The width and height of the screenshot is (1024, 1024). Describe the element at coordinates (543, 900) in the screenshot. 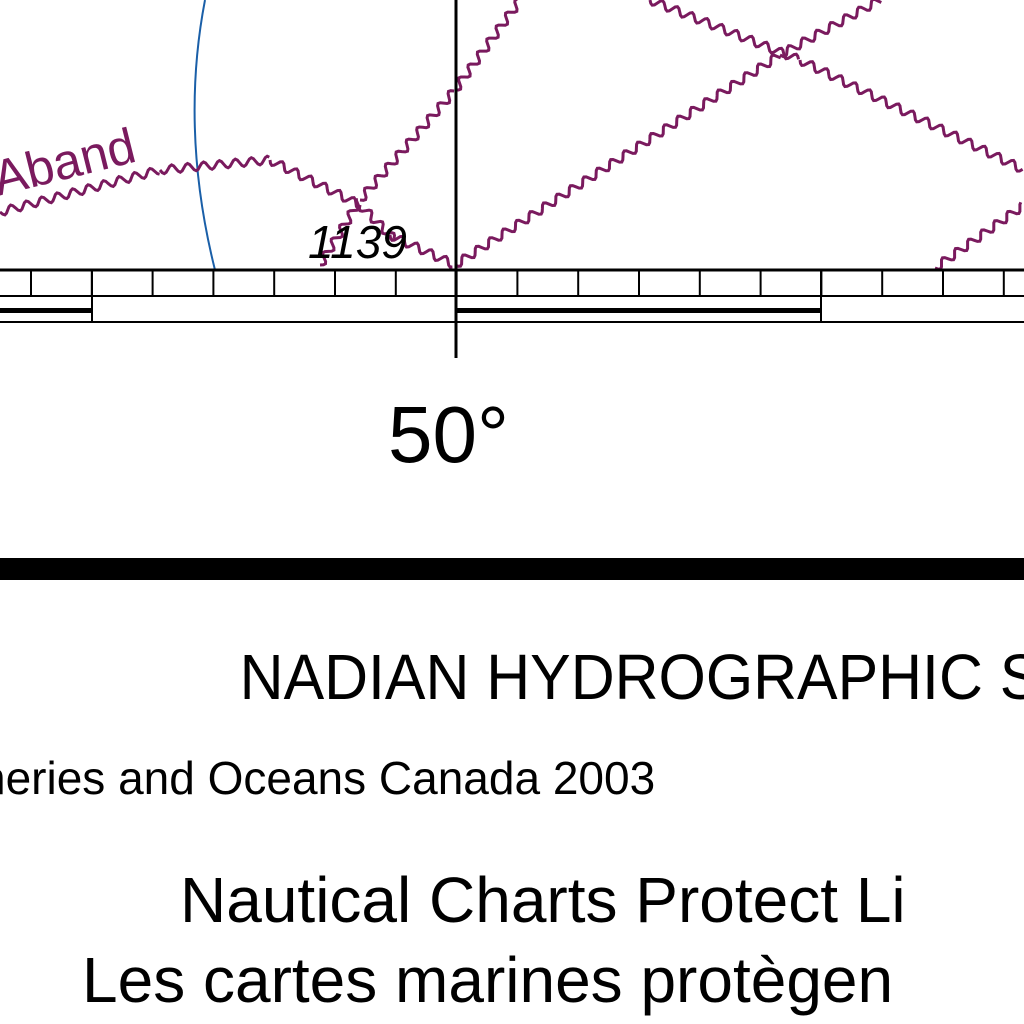

I see `slogan-english: Nautical Charts Protect Li` at that location.